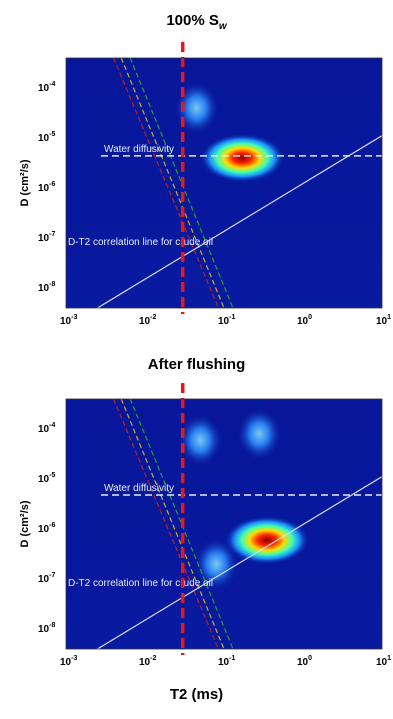  I want to click on panel1-title: 100% Sw, so click(196, 22).